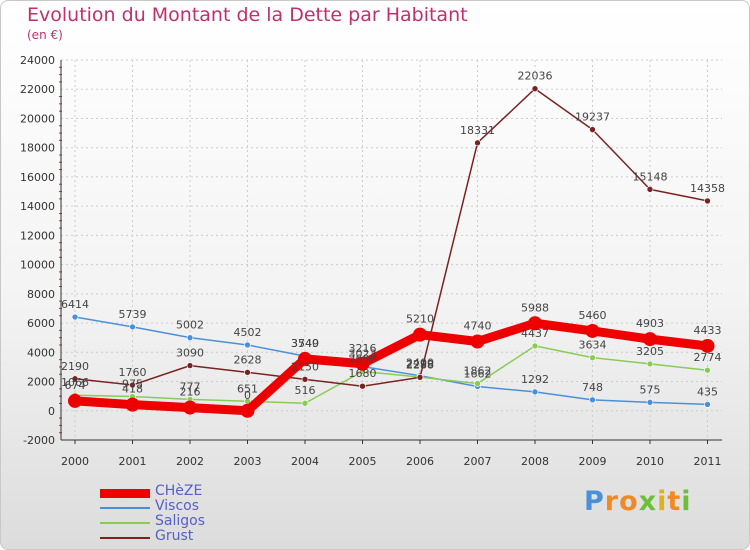  Describe the element at coordinates (132, 389) in the screenshot. I see `data-label: 418` at that location.